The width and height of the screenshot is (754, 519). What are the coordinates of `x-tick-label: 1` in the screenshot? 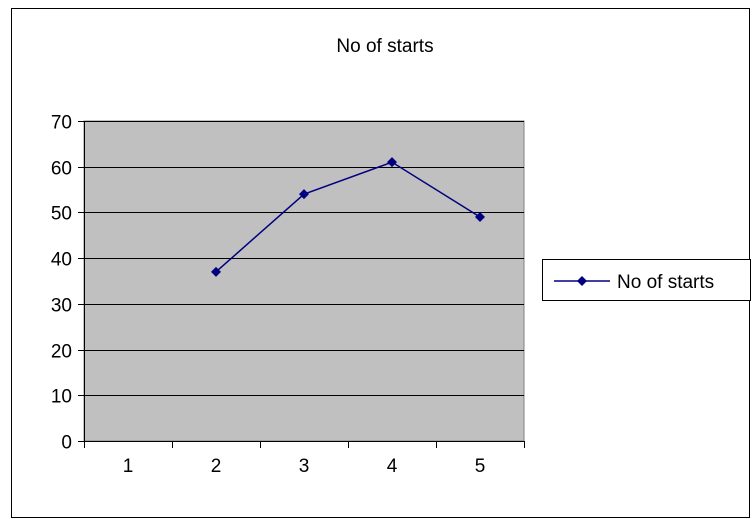 It's located at (128, 466).